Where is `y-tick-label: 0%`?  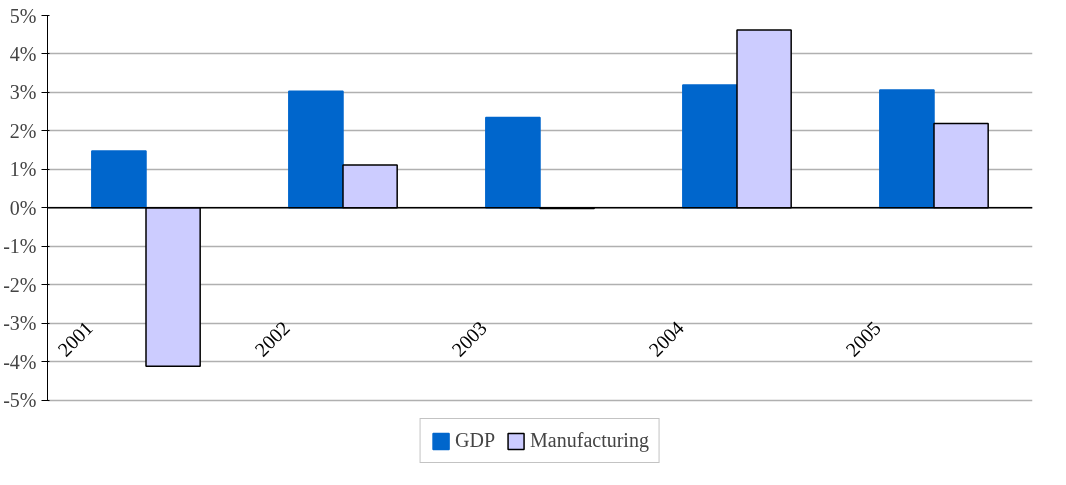 y-tick-label: 0% is located at coordinates (23, 207).